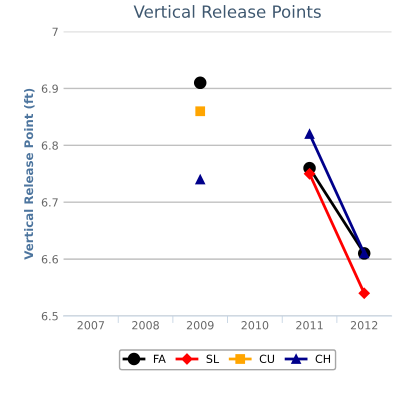 The image size is (410, 395). Describe the element at coordinates (364, 325) in the screenshot. I see `x-tick-label: 2012` at that location.